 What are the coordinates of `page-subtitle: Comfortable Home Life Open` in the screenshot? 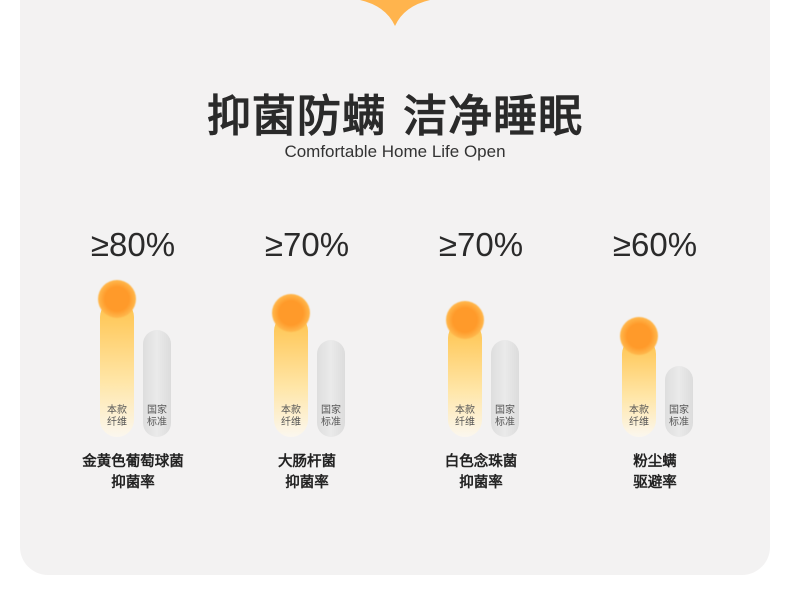 It's located at (395, 151).